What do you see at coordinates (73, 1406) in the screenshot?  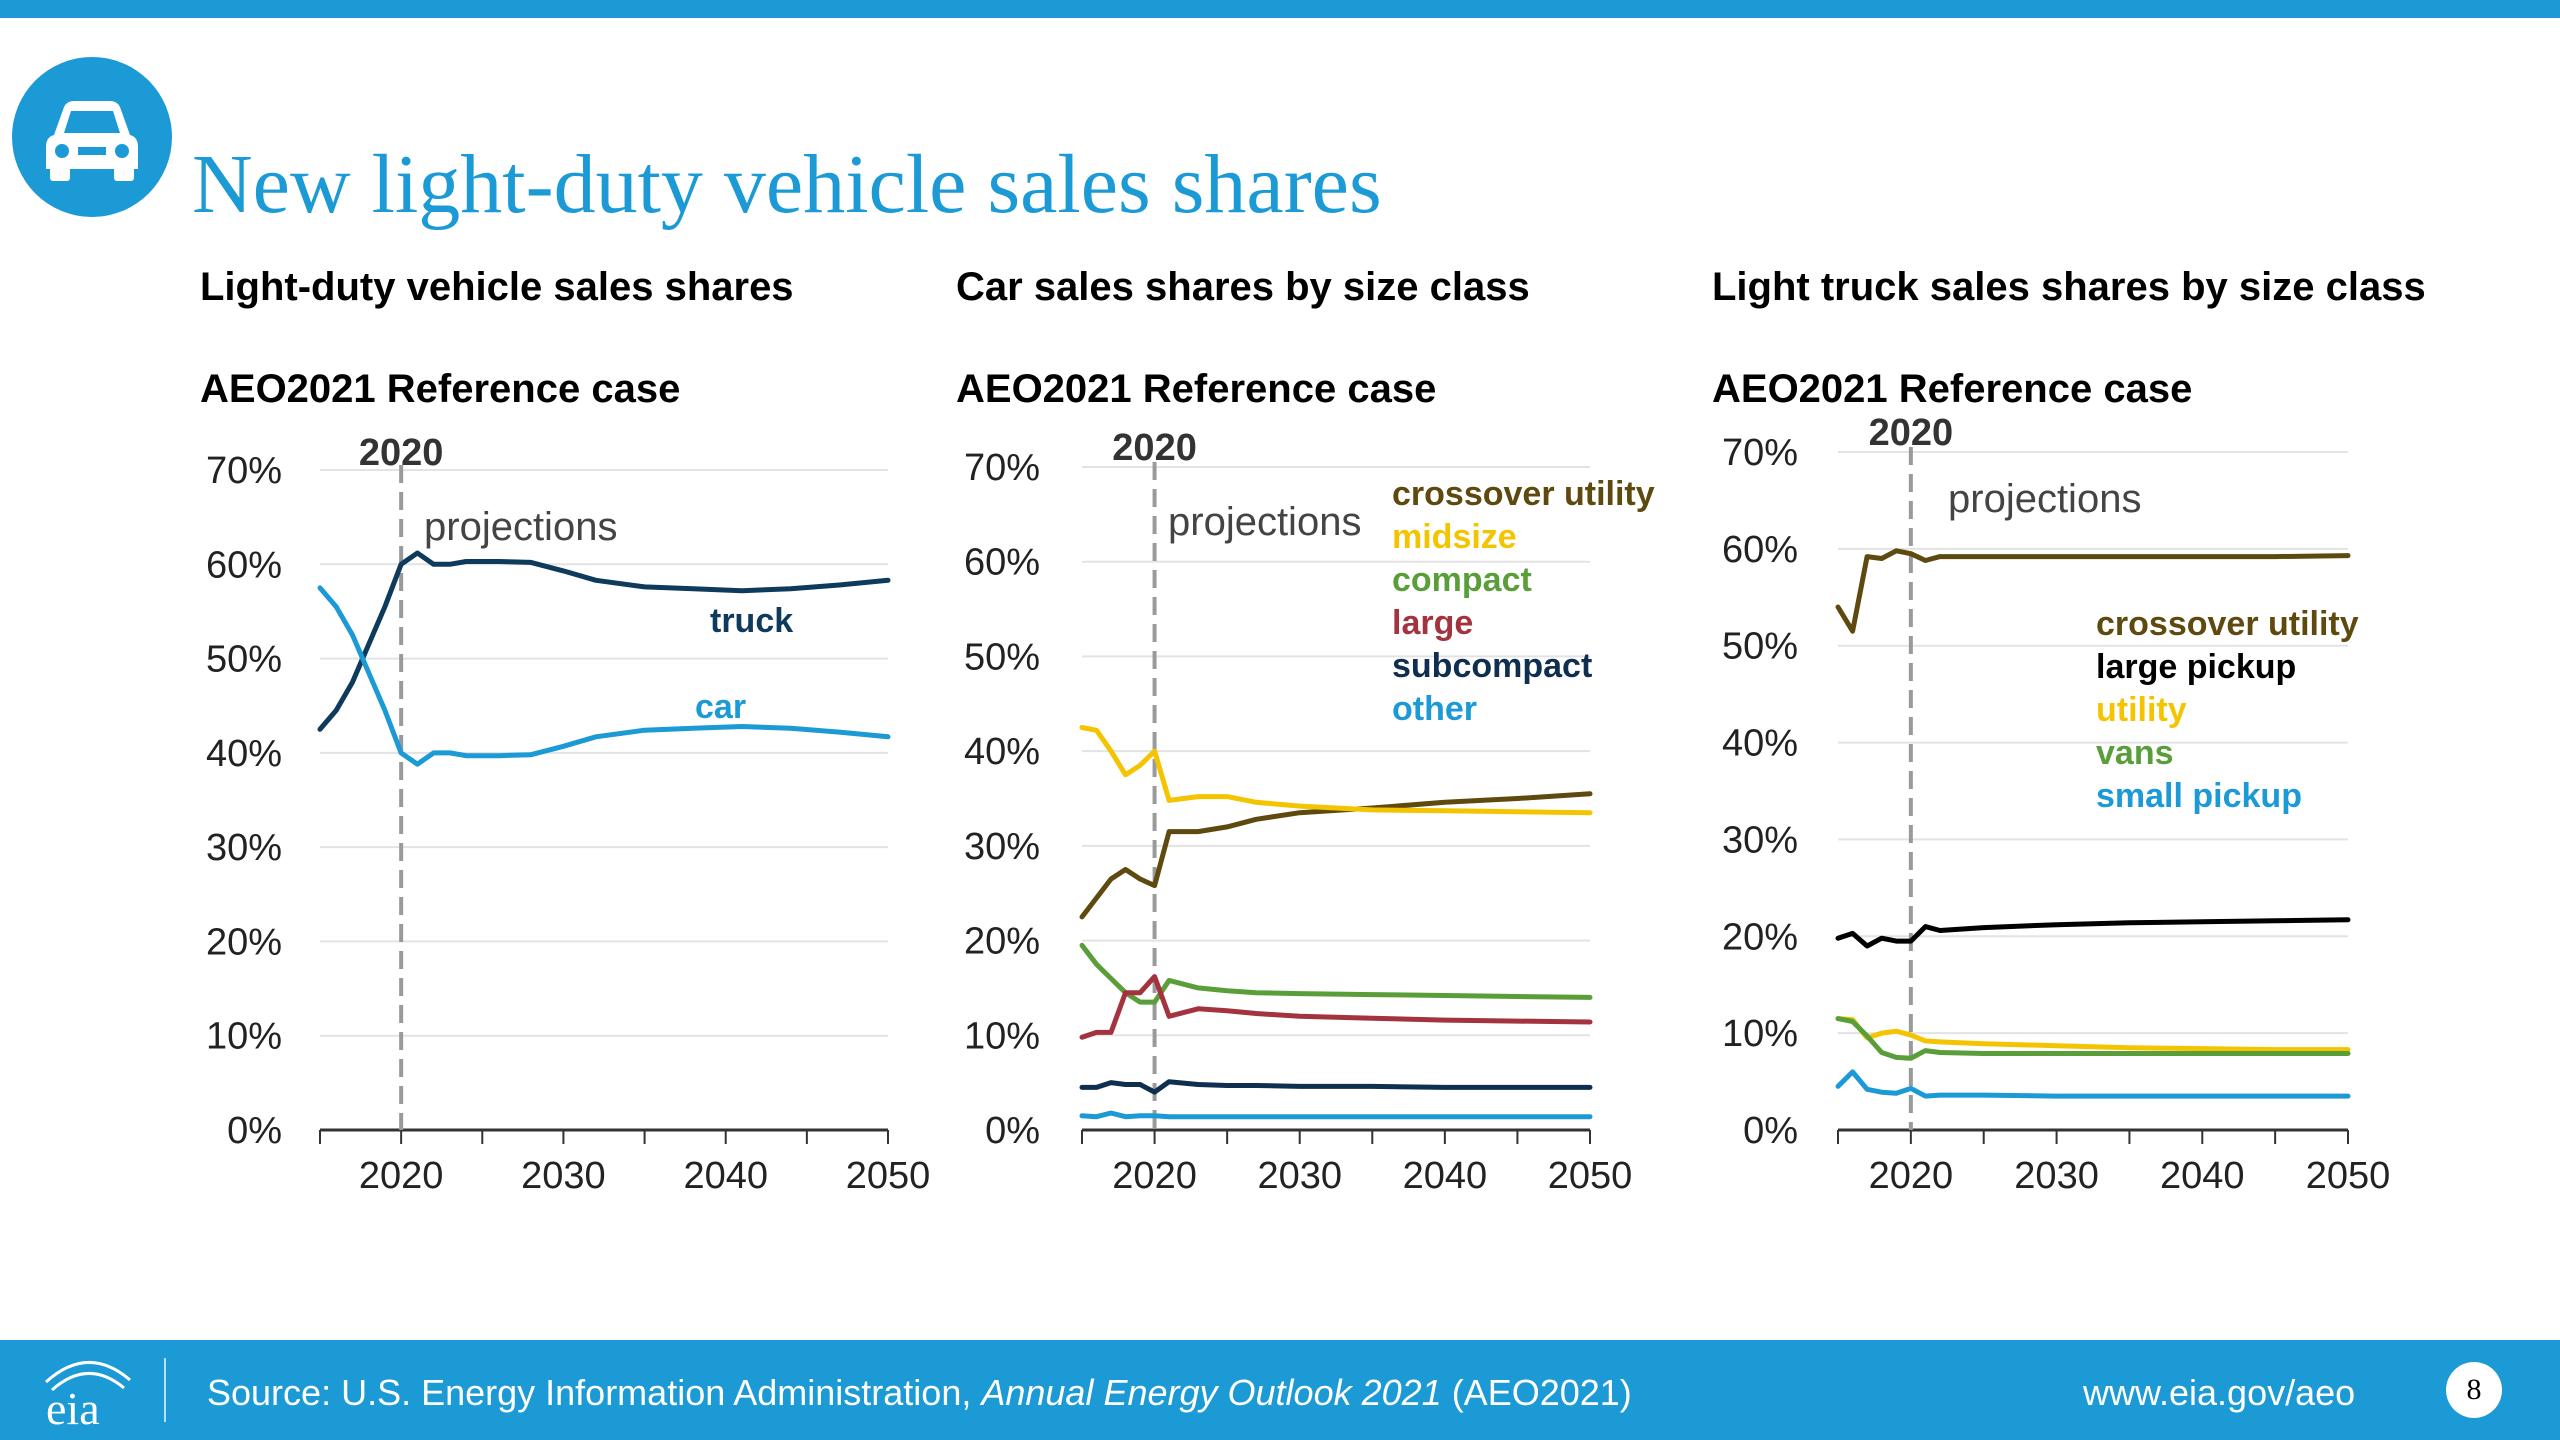 I see `svg-text: eia` at bounding box center [73, 1406].